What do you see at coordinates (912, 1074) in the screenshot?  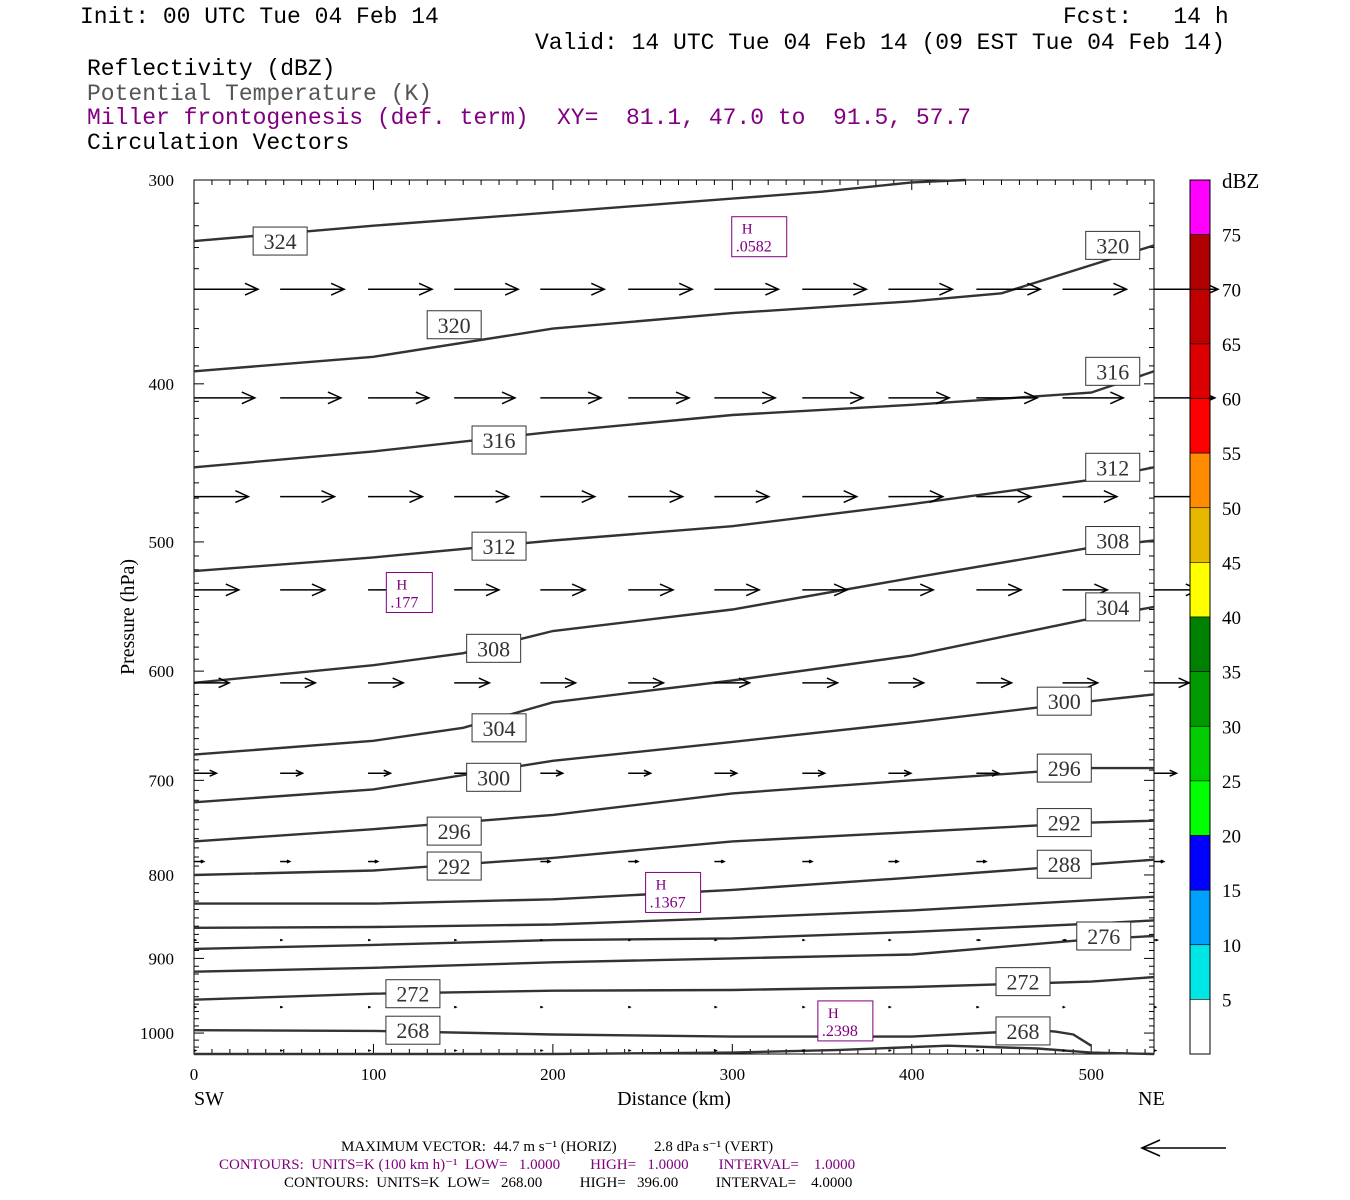 I see `x-tick-label: 400` at bounding box center [912, 1074].